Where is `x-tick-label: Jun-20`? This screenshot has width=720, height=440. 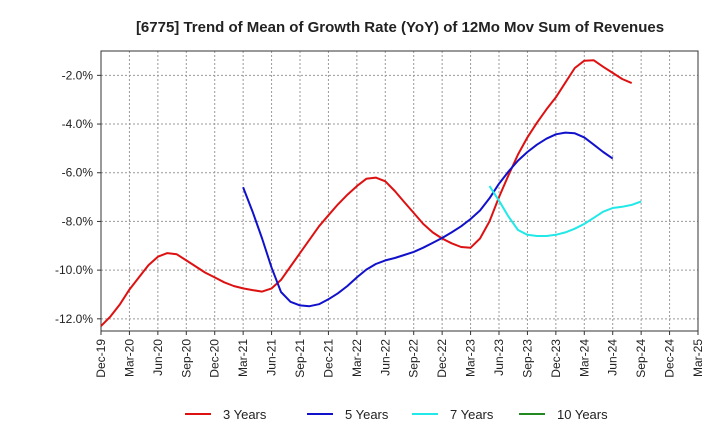
x-tick-label: Jun-20 is located at coordinates (158, 357).